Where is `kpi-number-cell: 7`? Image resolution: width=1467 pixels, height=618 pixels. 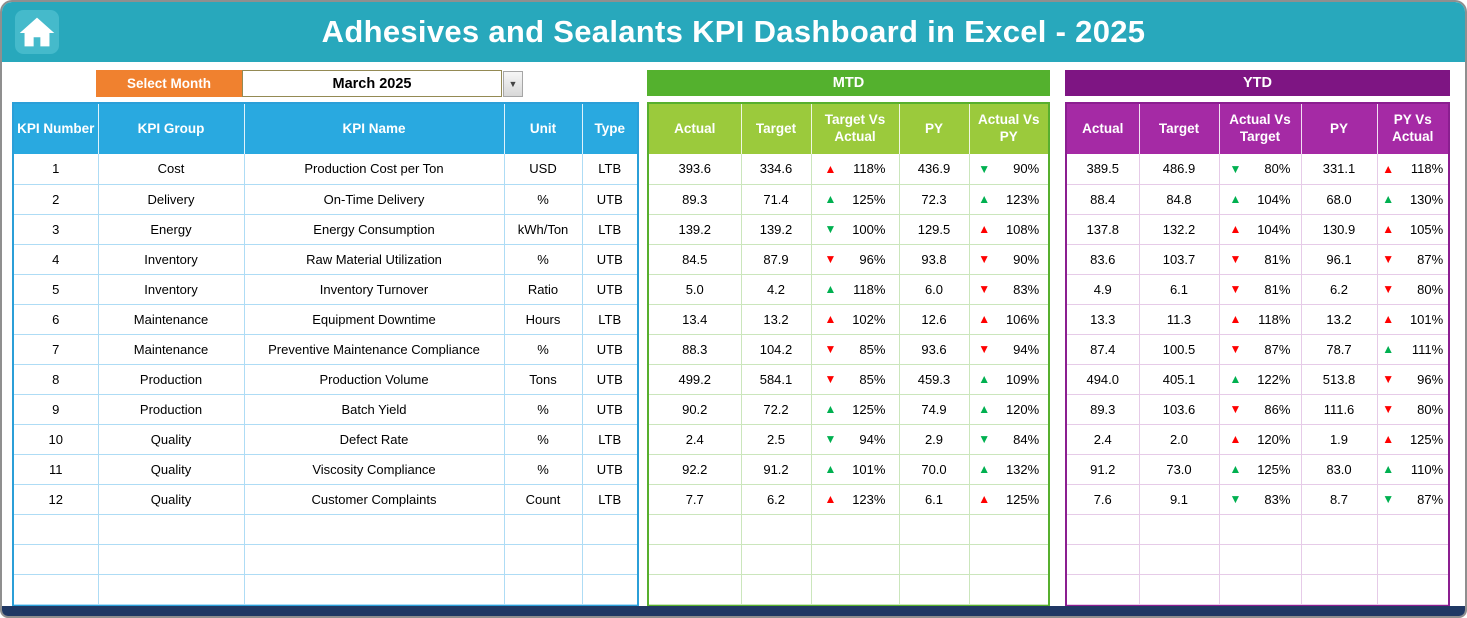
kpi-number-cell: 7 is located at coordinates (56, 349).